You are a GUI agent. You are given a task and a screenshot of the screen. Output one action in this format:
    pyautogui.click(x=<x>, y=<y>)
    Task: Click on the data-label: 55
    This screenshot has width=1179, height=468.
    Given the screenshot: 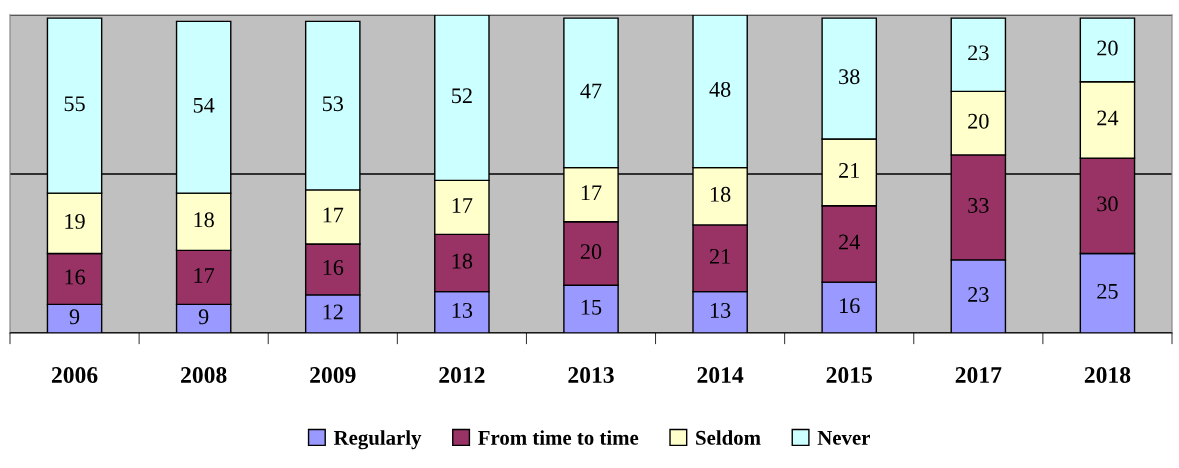 What is the action you would take?
    pyautogui.click(x=74, y=104)
    